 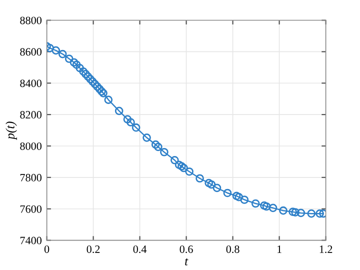 I want to click on y-tick-label: 7800, so click(x=31, y=178).